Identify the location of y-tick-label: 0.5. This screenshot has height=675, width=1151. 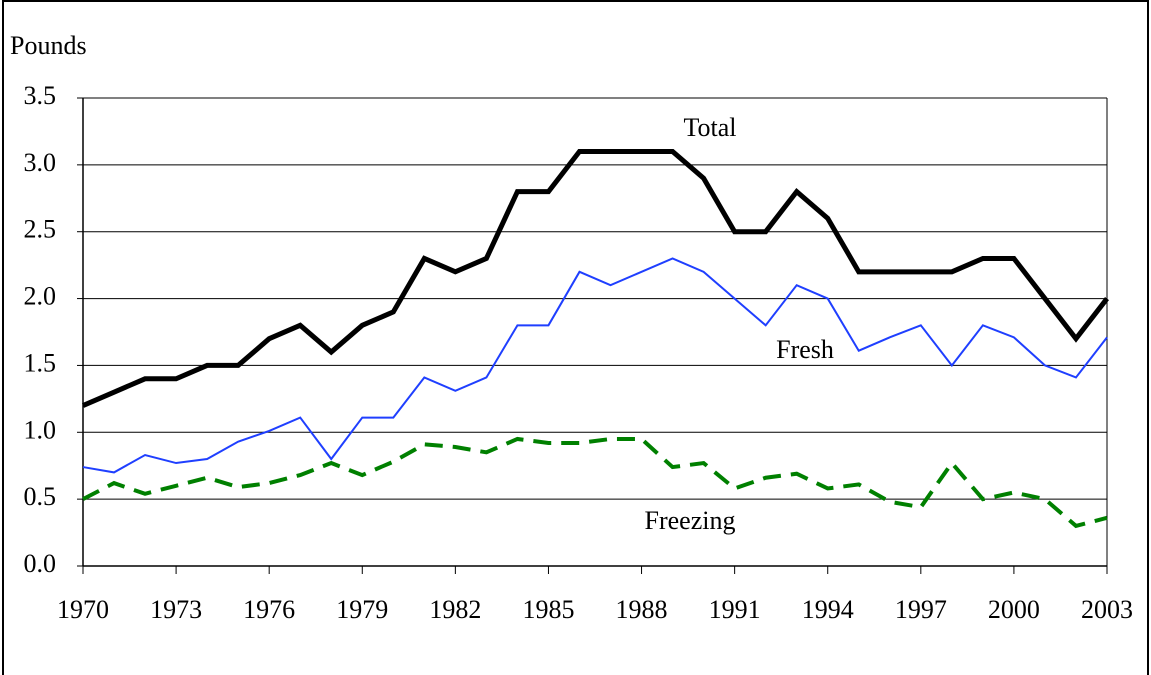
(40, 496).